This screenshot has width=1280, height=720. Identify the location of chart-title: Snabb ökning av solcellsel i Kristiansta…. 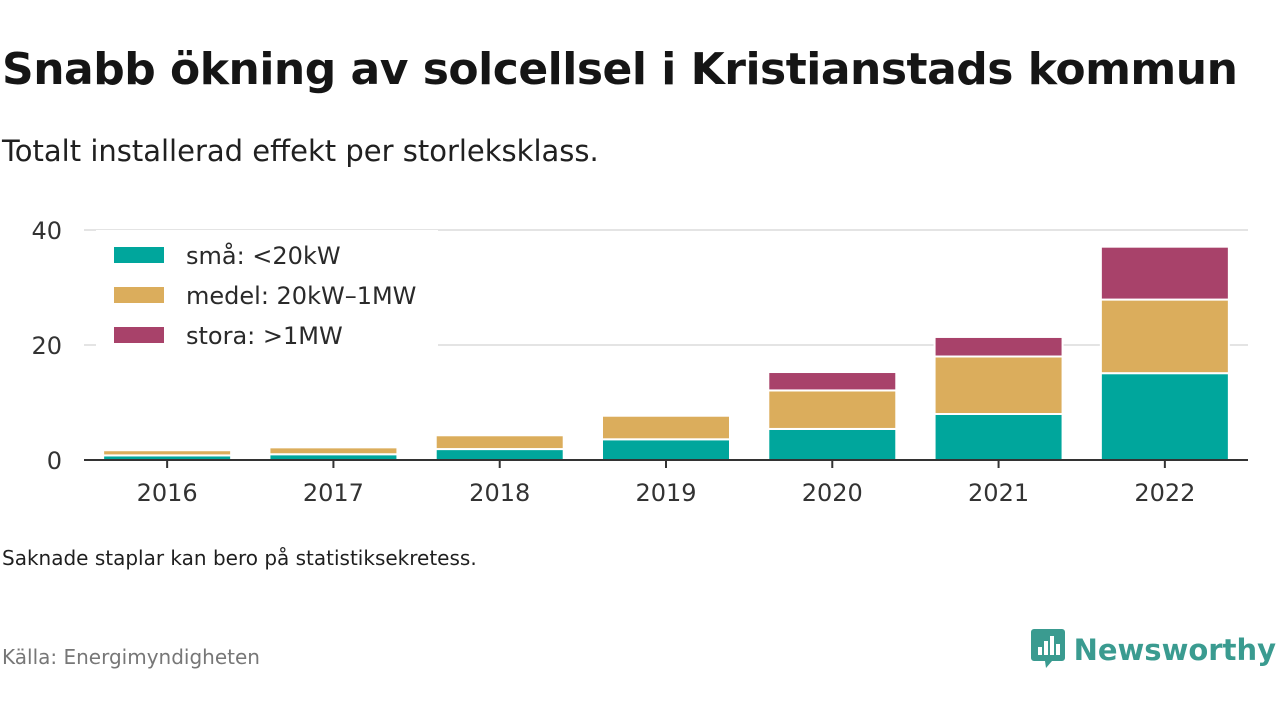
(620, 69).